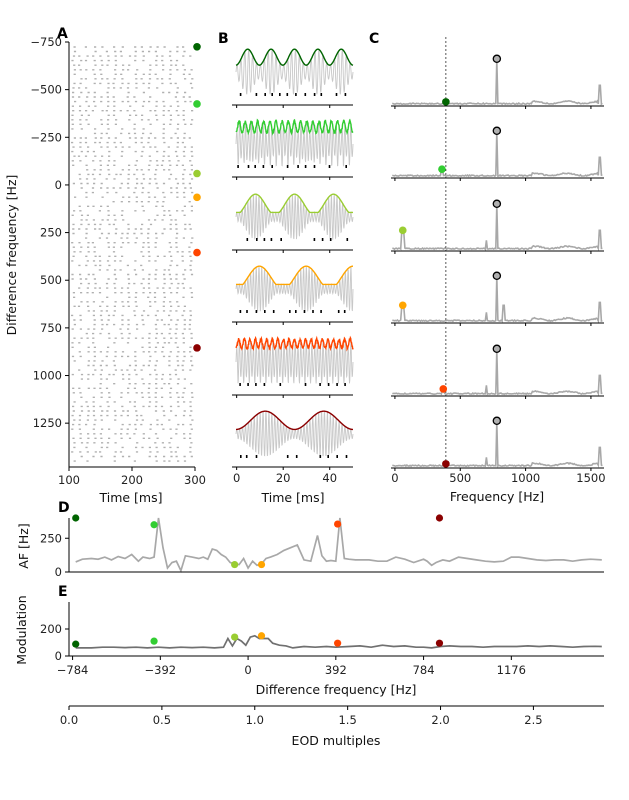 The width and height of the screenshot is (629, 800). Describe the element at coordinates (497, 496) in the screenshot. I see `panel-c-xlabel: Frequency [Hz]` at that location.